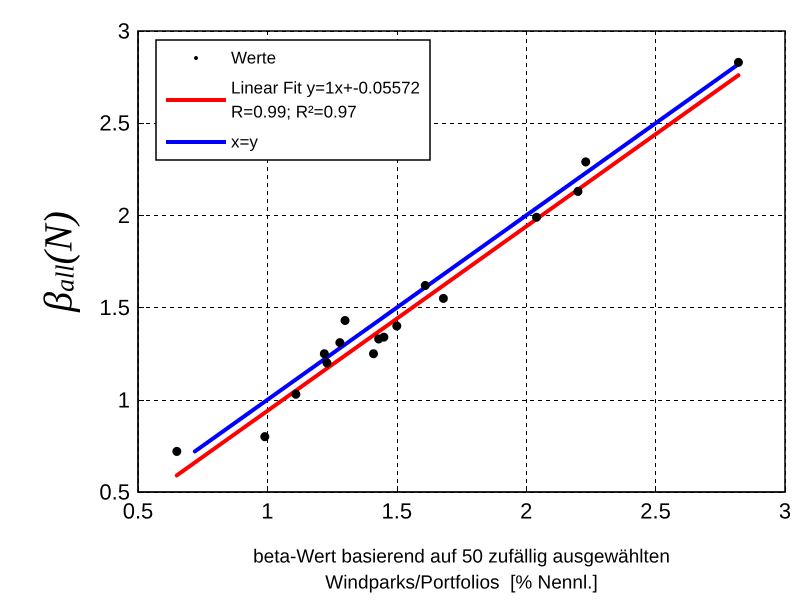 The height and width of the screenshot is (609, 810). What do you see at coordinates (253, 58) in the screenshot?
I see `legend-label: Werte` at bounding box center [253, 58].